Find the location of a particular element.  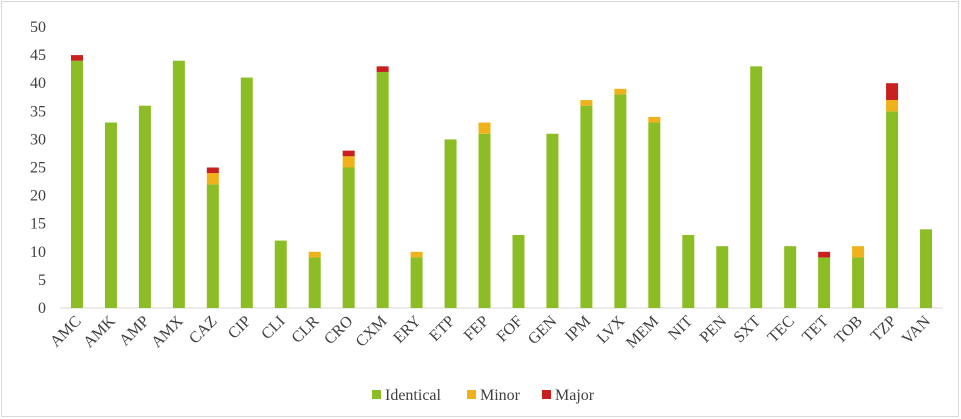

y-tick-label: 45 is located at coordinates (38, 55).